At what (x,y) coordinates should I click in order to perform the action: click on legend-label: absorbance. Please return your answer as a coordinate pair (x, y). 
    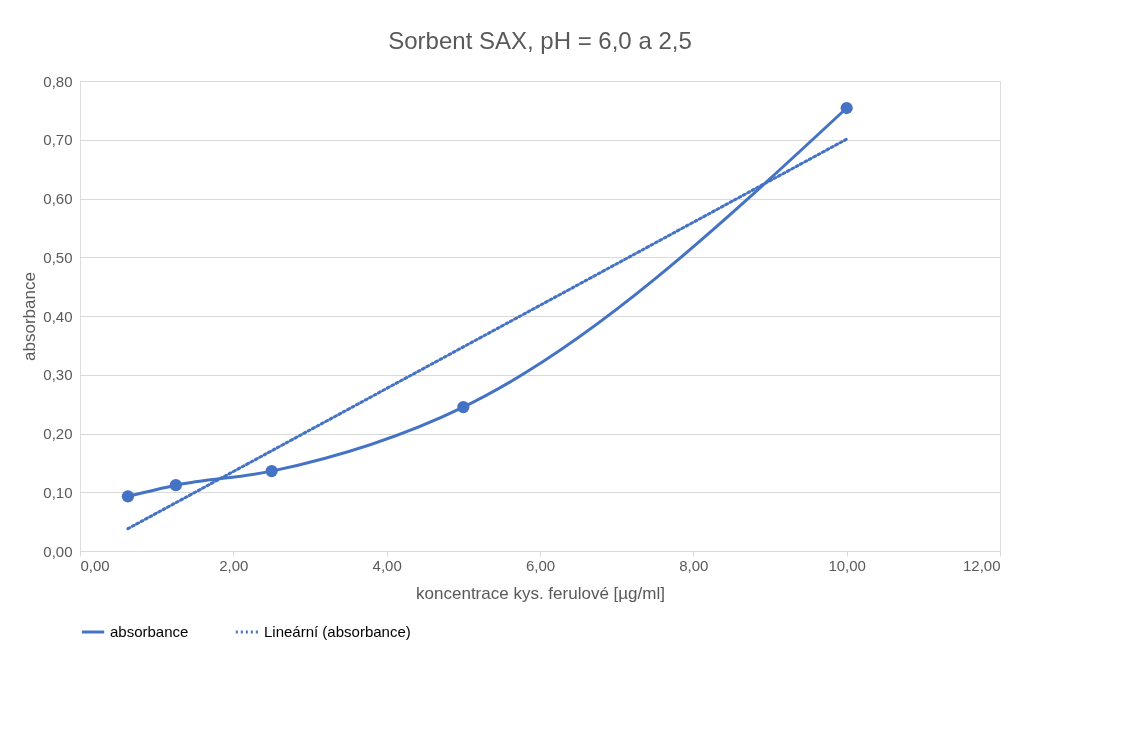
    Looking at the image, I should click on (149, 631).